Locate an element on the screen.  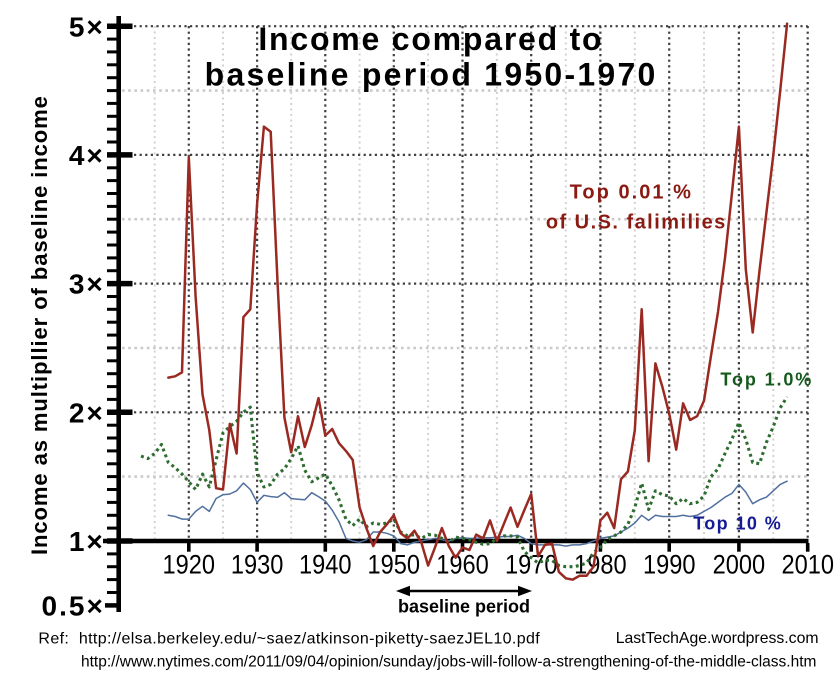
svg-text: Top 0.01 % is located at coordinates (631, 193).